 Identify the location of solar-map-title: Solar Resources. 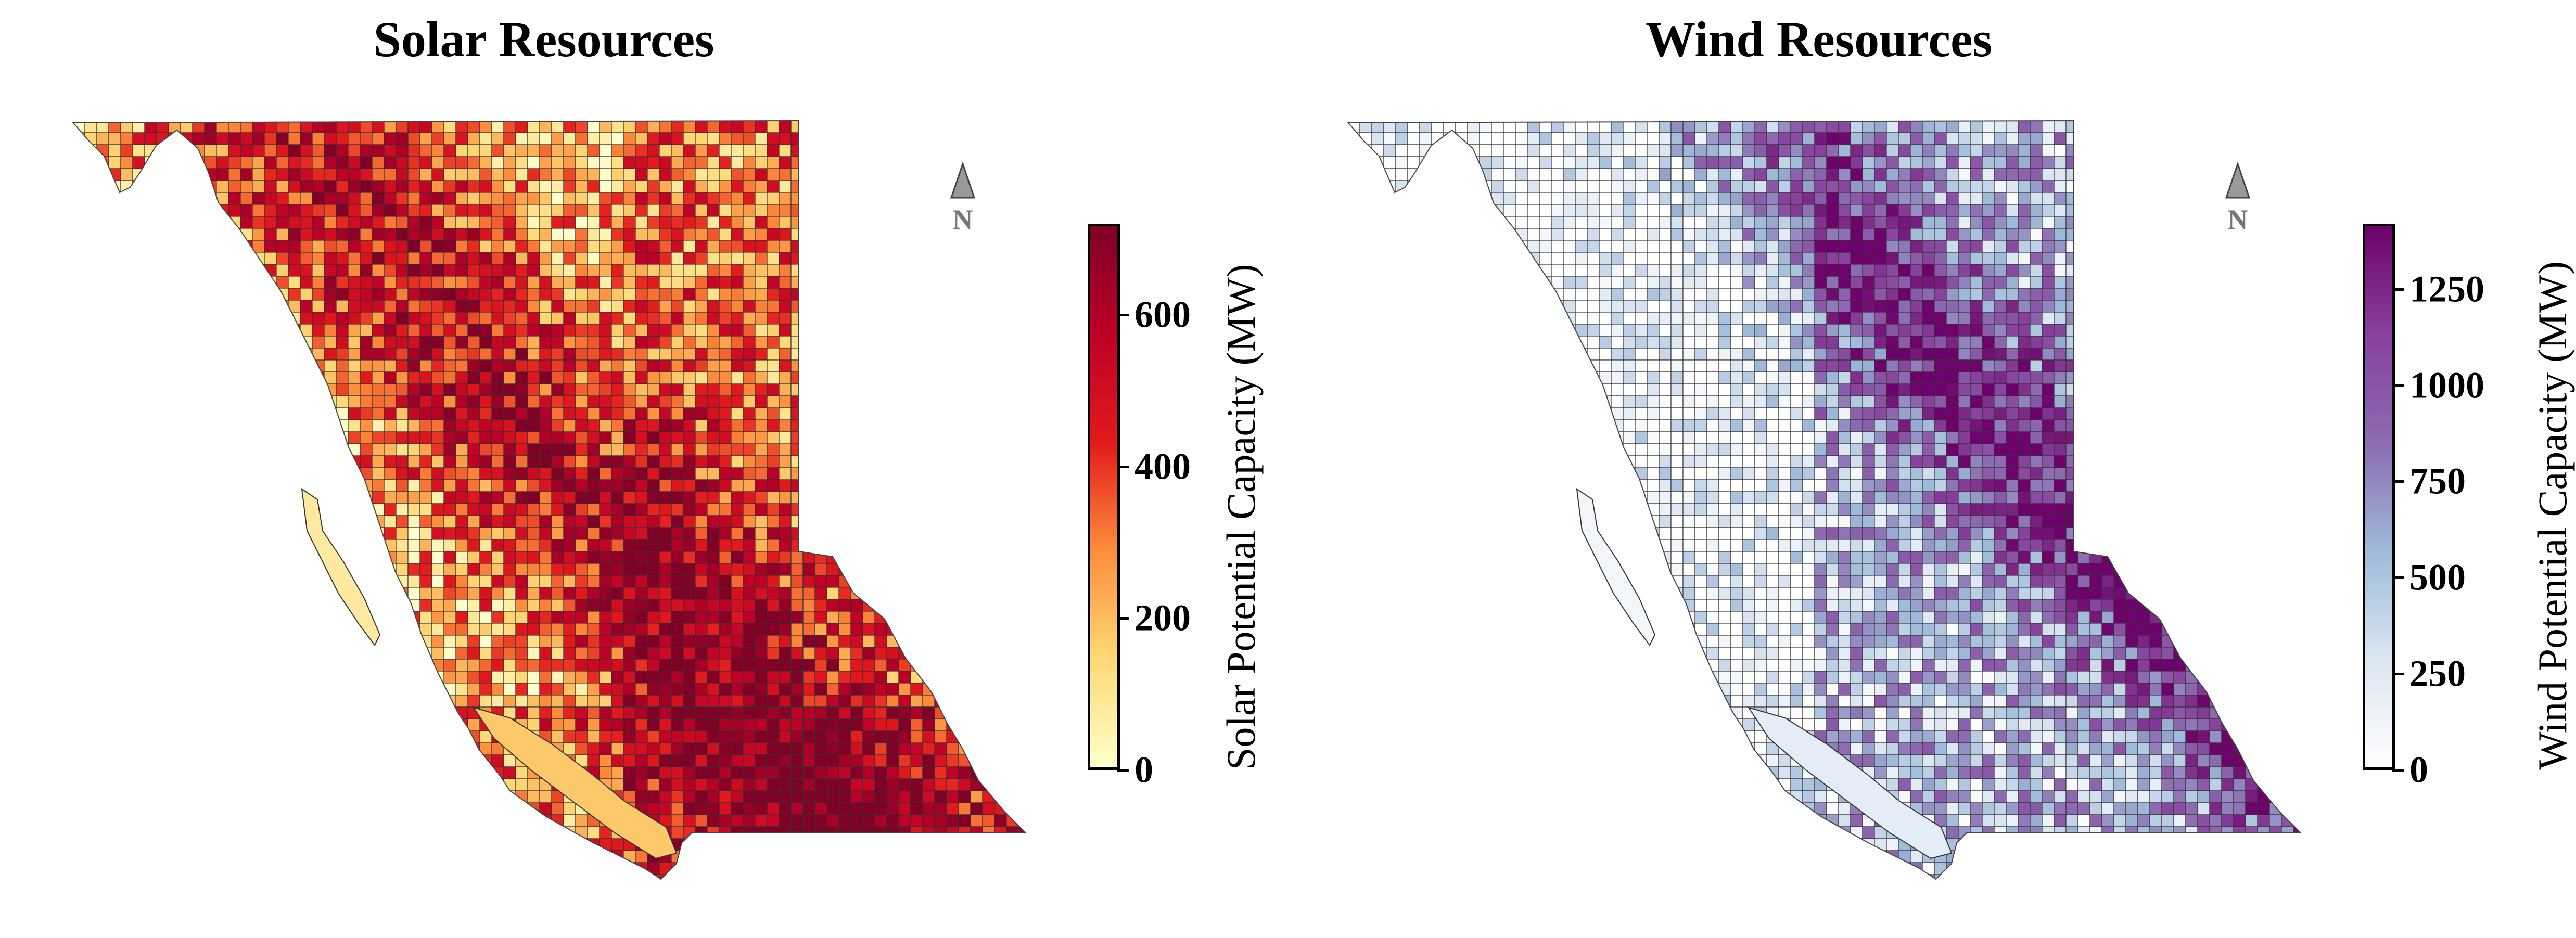
(544, 39).